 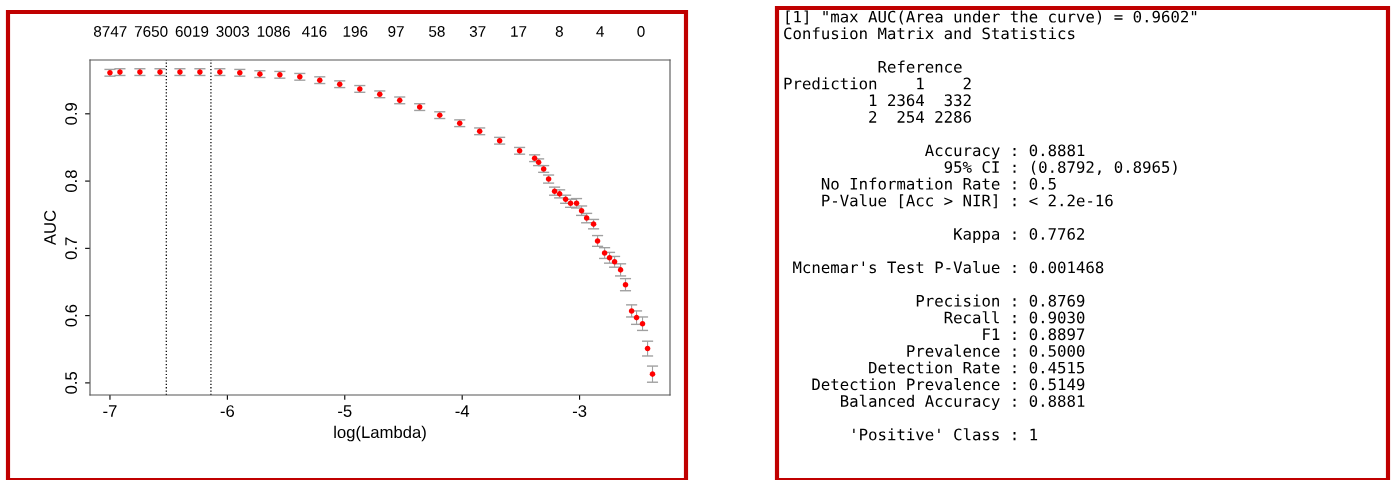 I want to click on y-tick-label: 0.5, so click(x=71, y=383).